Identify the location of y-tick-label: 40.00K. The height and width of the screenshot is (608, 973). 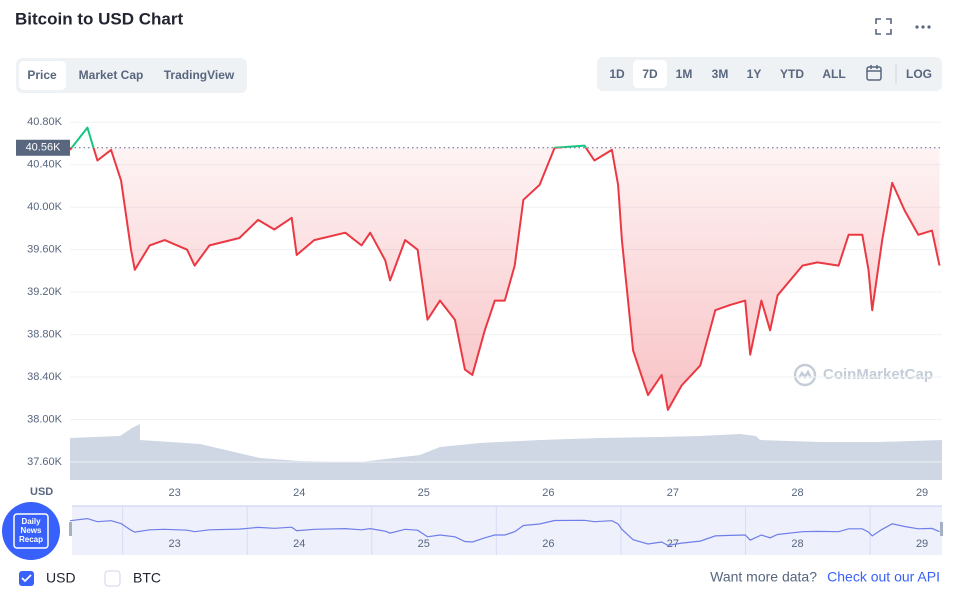
(45, 207).